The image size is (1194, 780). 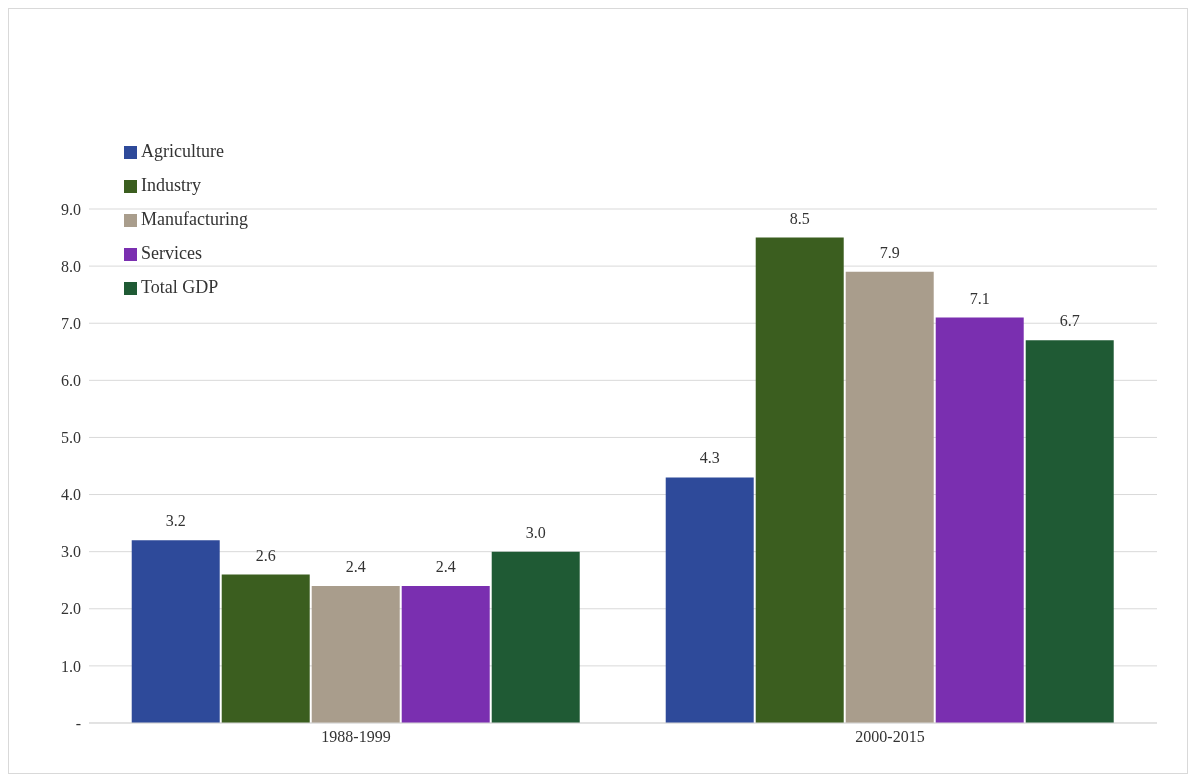 I want to click on data-label: 4.3, so click(x=709, y=458).